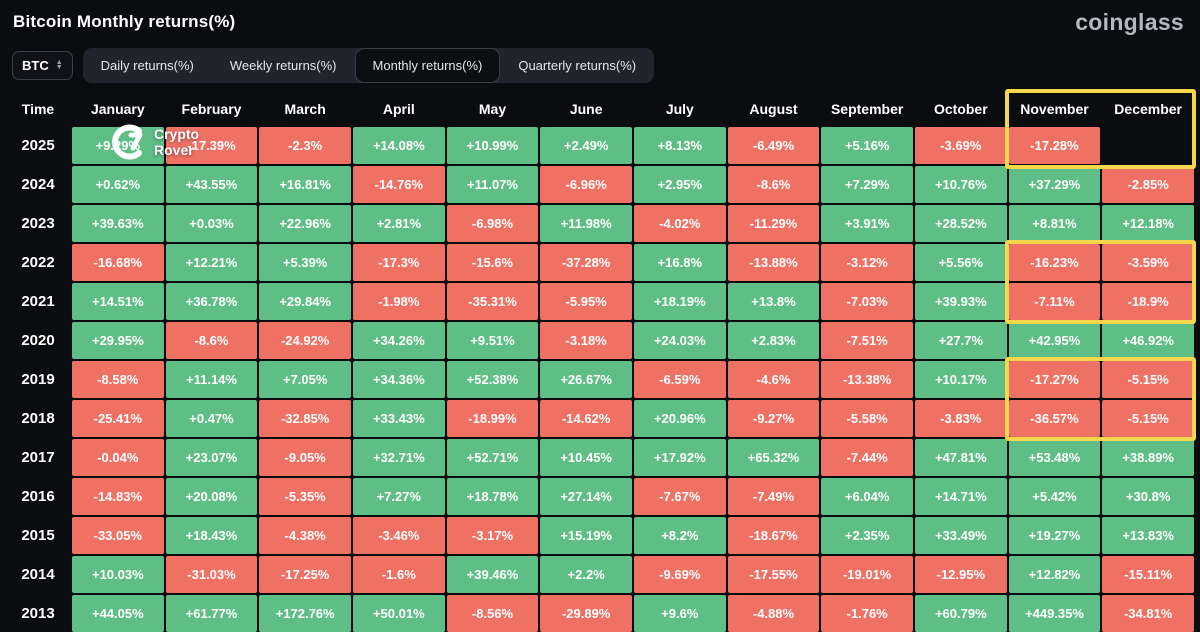 The width and height of the screenshot is (1200, 632). Describe the element at coordinates (1148, 496) in the screenshot. I see `return-cell: +30.8%` at that location.